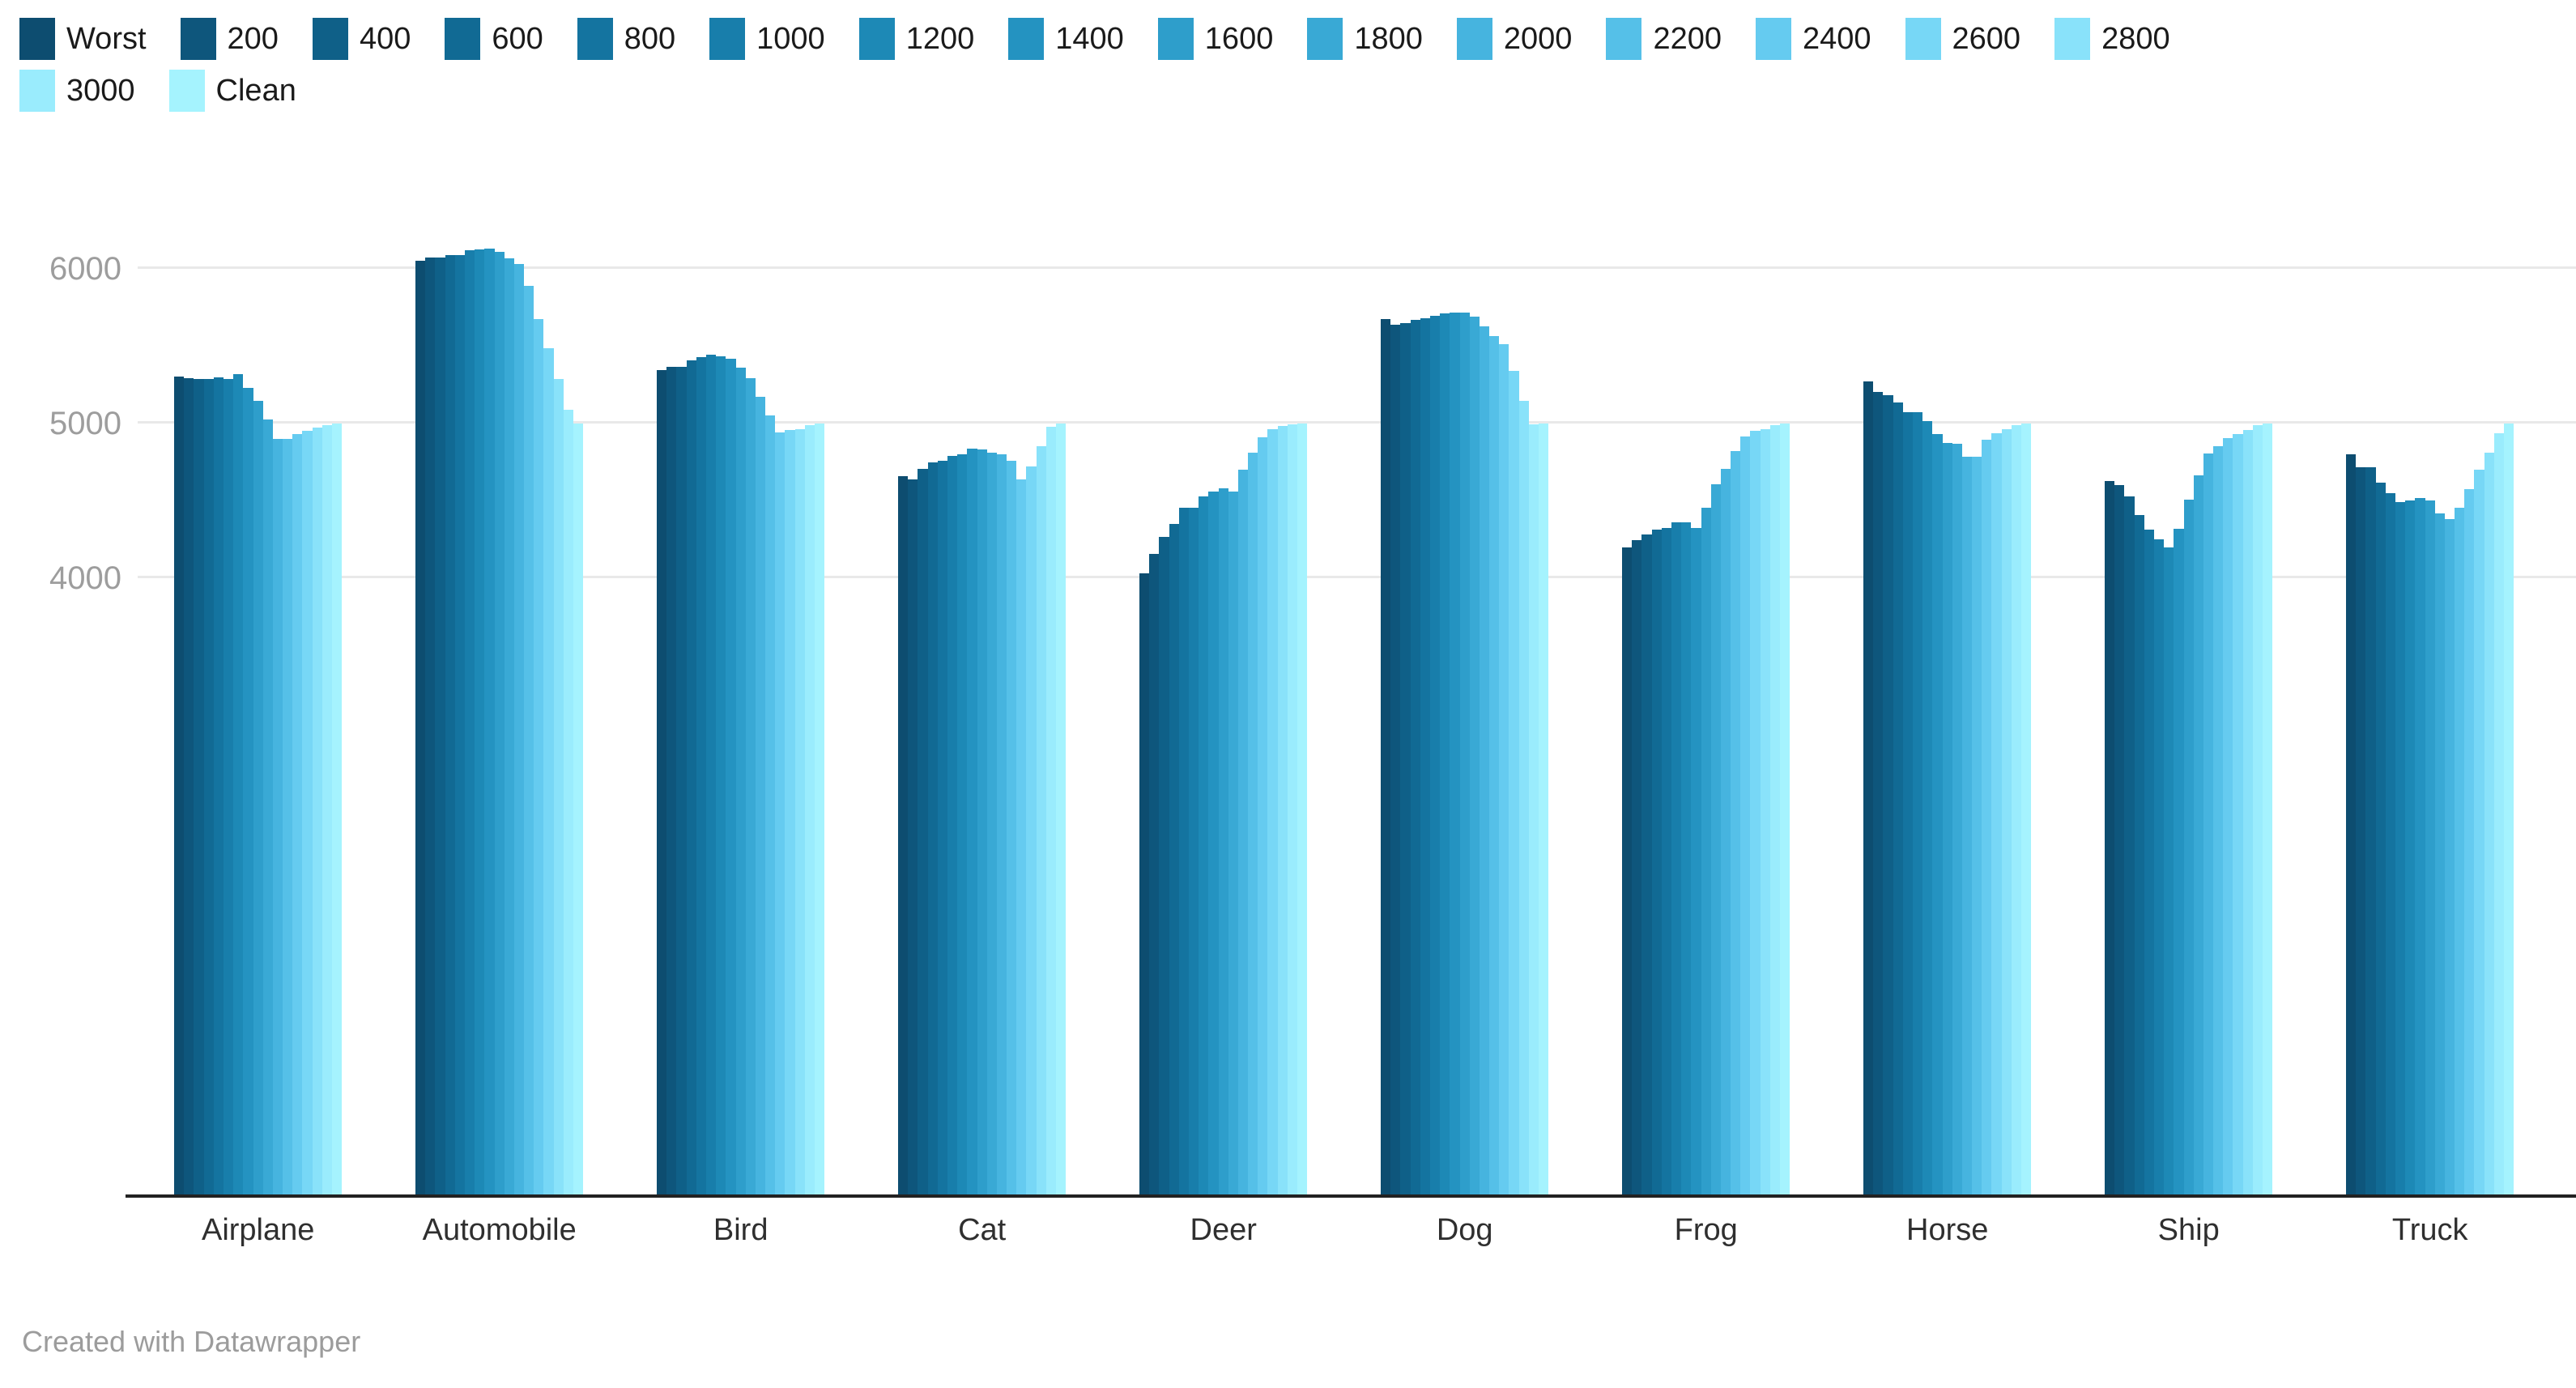 Image resolution: width=2576 pixels, height=1388 pixels. Describe the element at coordinates (1386, 758) in the screenshot. I see `bar-dog-worst` at that location.